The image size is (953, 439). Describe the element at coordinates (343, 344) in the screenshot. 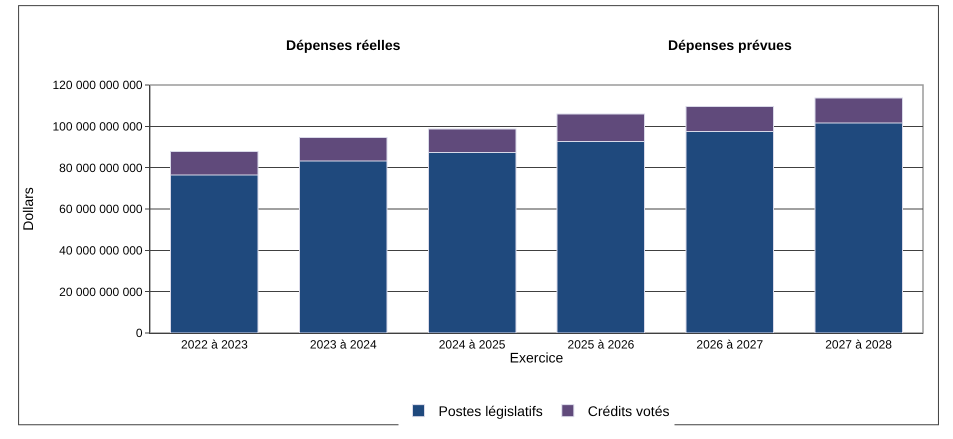

I see `x-tick-label: 2023 à 2024` at that location.